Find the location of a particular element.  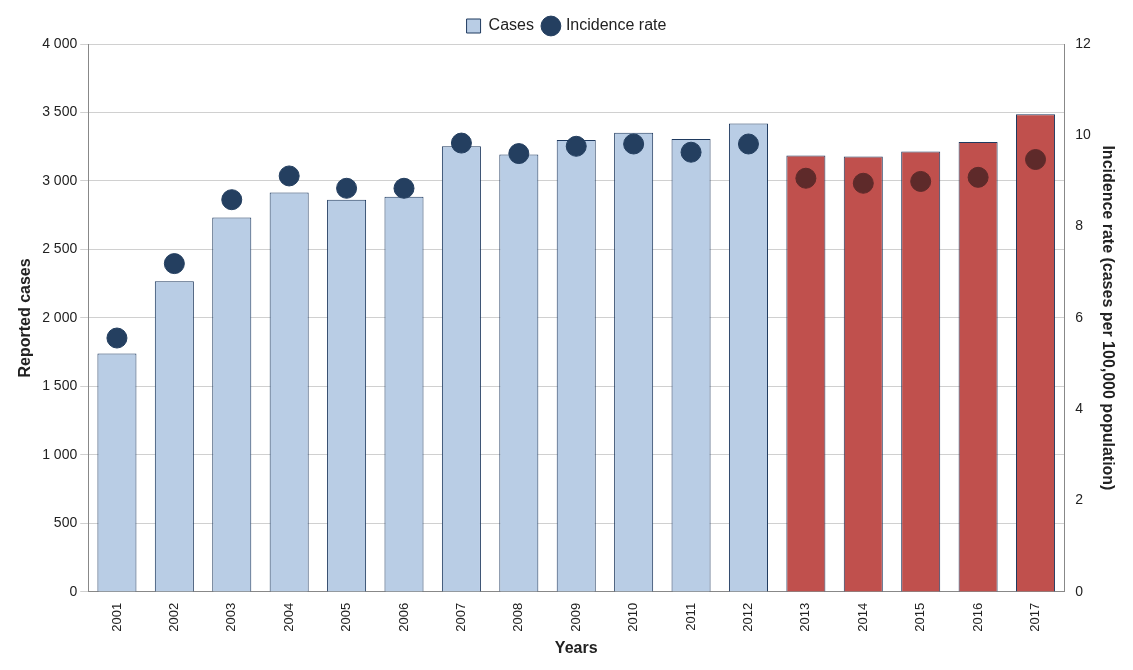

x-tick-label: 2008 is located at coordinates (518, 617).